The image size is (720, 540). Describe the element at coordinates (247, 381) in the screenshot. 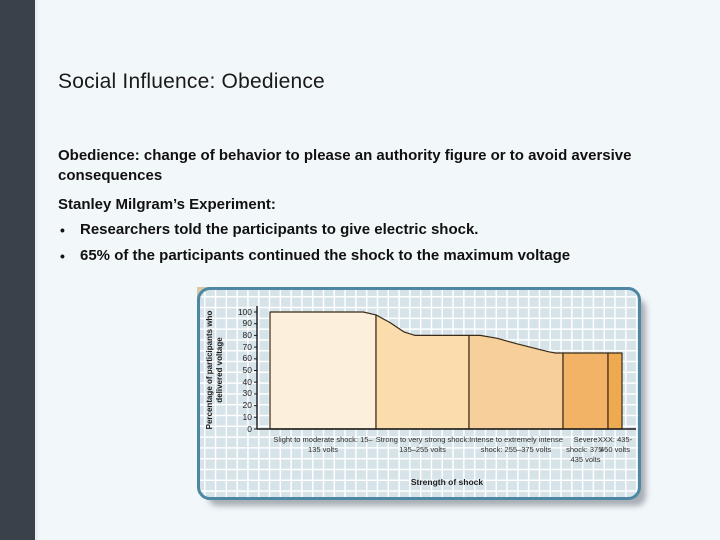

I see `y-tick-label: 40` at that location.